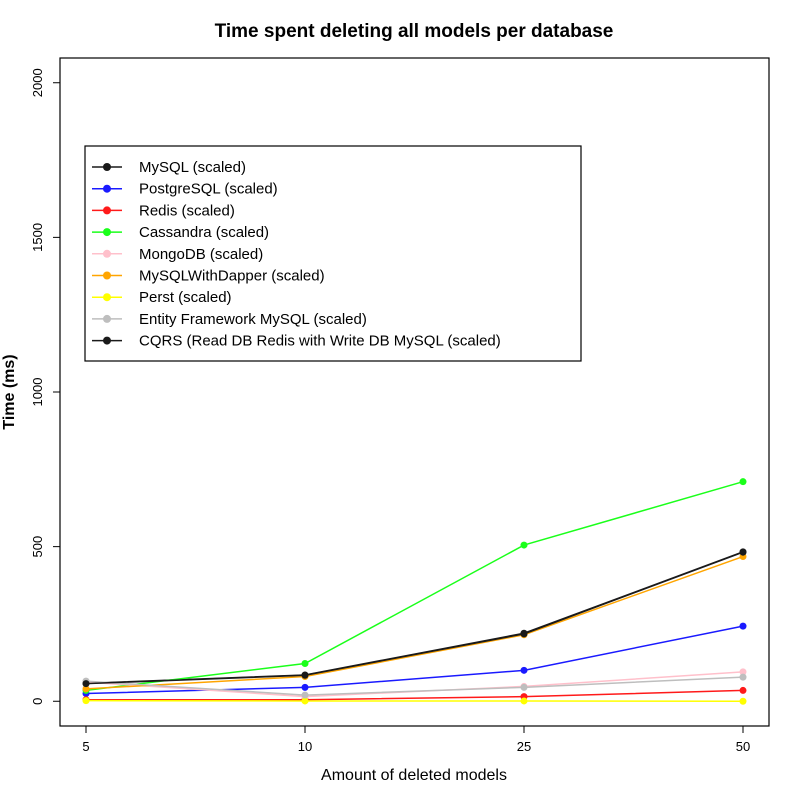 This screenshot has height=800, width=800. I want to click on legend-label: Entity Framework MySQL (scaled), so click(253, 319).